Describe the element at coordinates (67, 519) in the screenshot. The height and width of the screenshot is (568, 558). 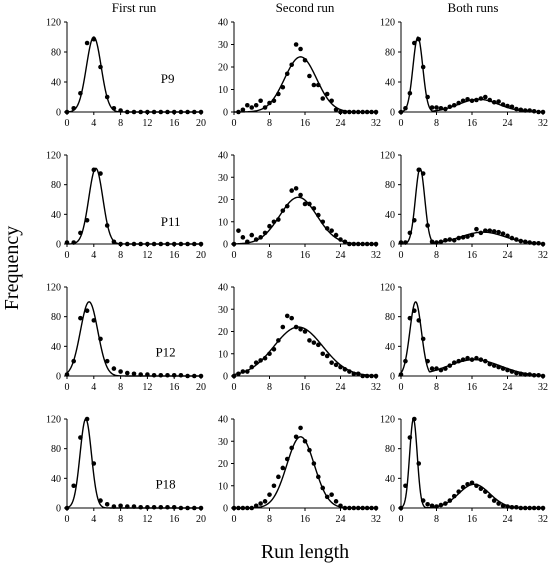
I see `x-tick-label: 0` at that location.